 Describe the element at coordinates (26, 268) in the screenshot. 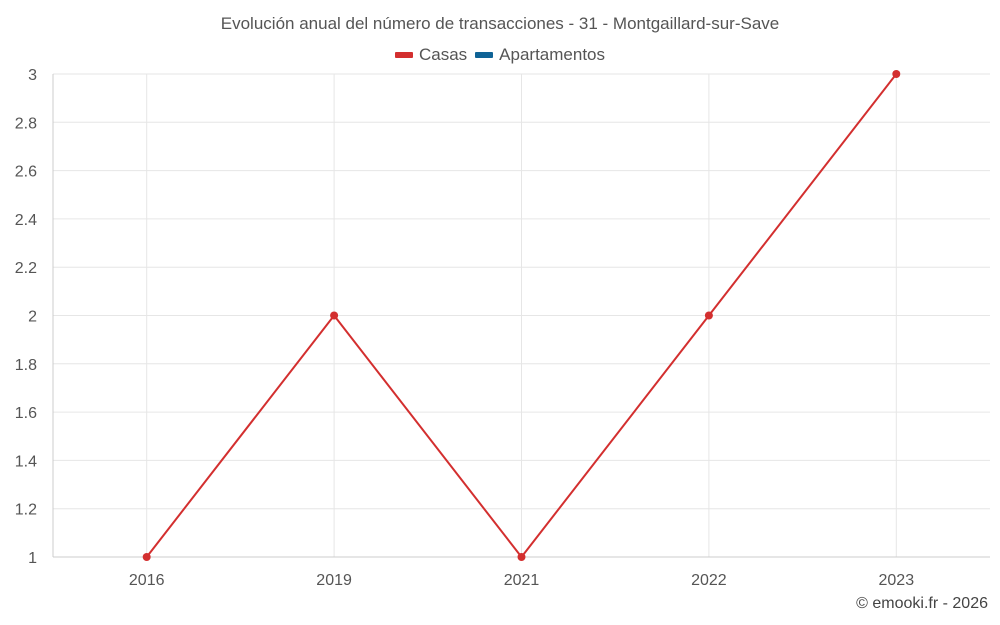

I see `y-tick-label: 2.2` at that location.